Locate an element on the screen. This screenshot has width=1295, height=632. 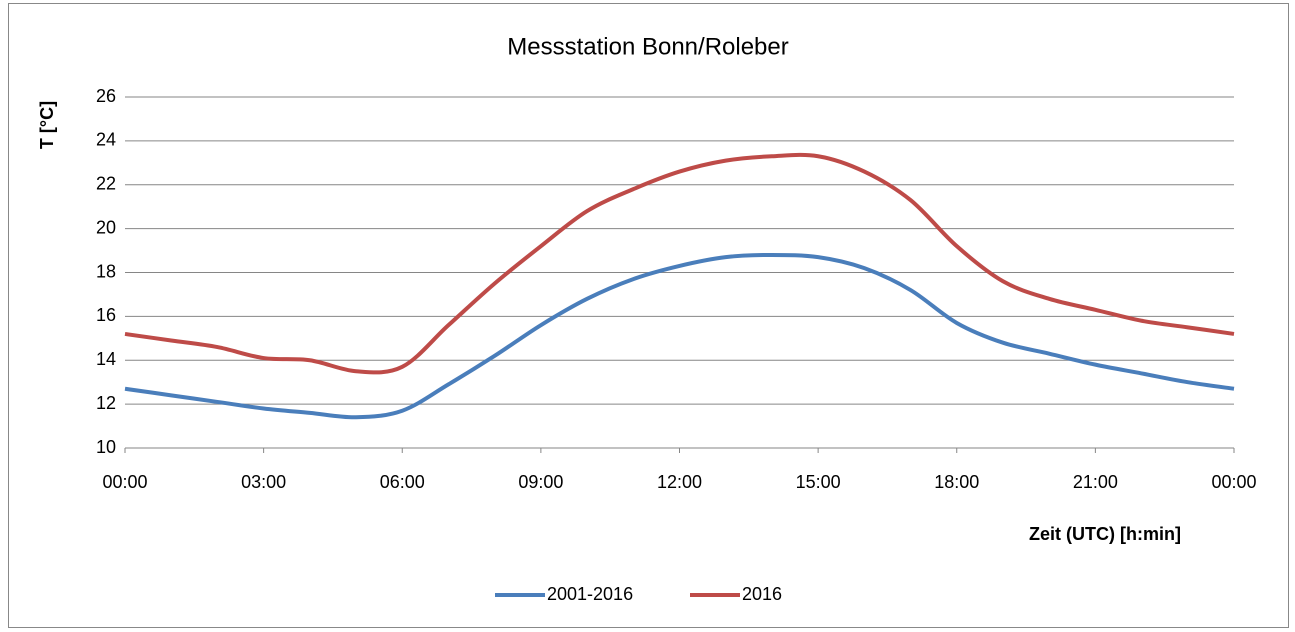
y-tick-label: 20 is located at coordinates (106, 227).